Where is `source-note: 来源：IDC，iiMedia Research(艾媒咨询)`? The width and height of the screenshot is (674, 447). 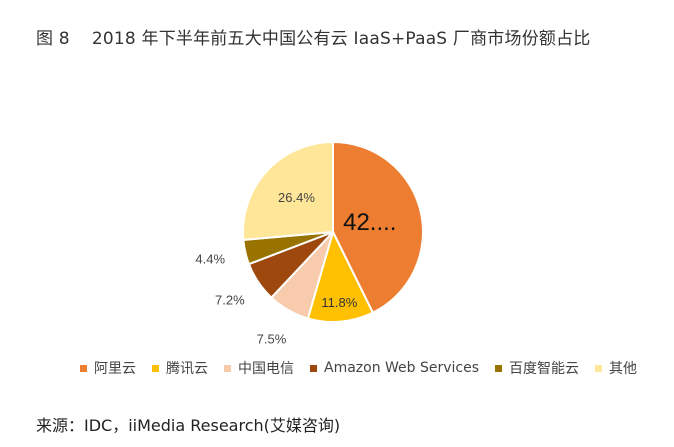
source-note: 来源：IDC，iiMedia Research(艾媒咨询) is located at coordinates (188, 425).